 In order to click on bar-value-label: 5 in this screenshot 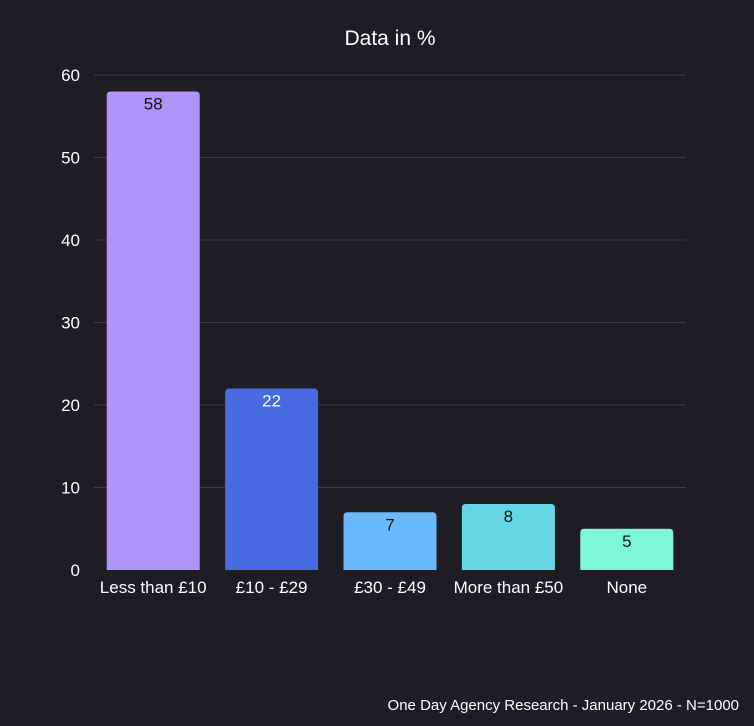, I will do `click(626, 541)`.